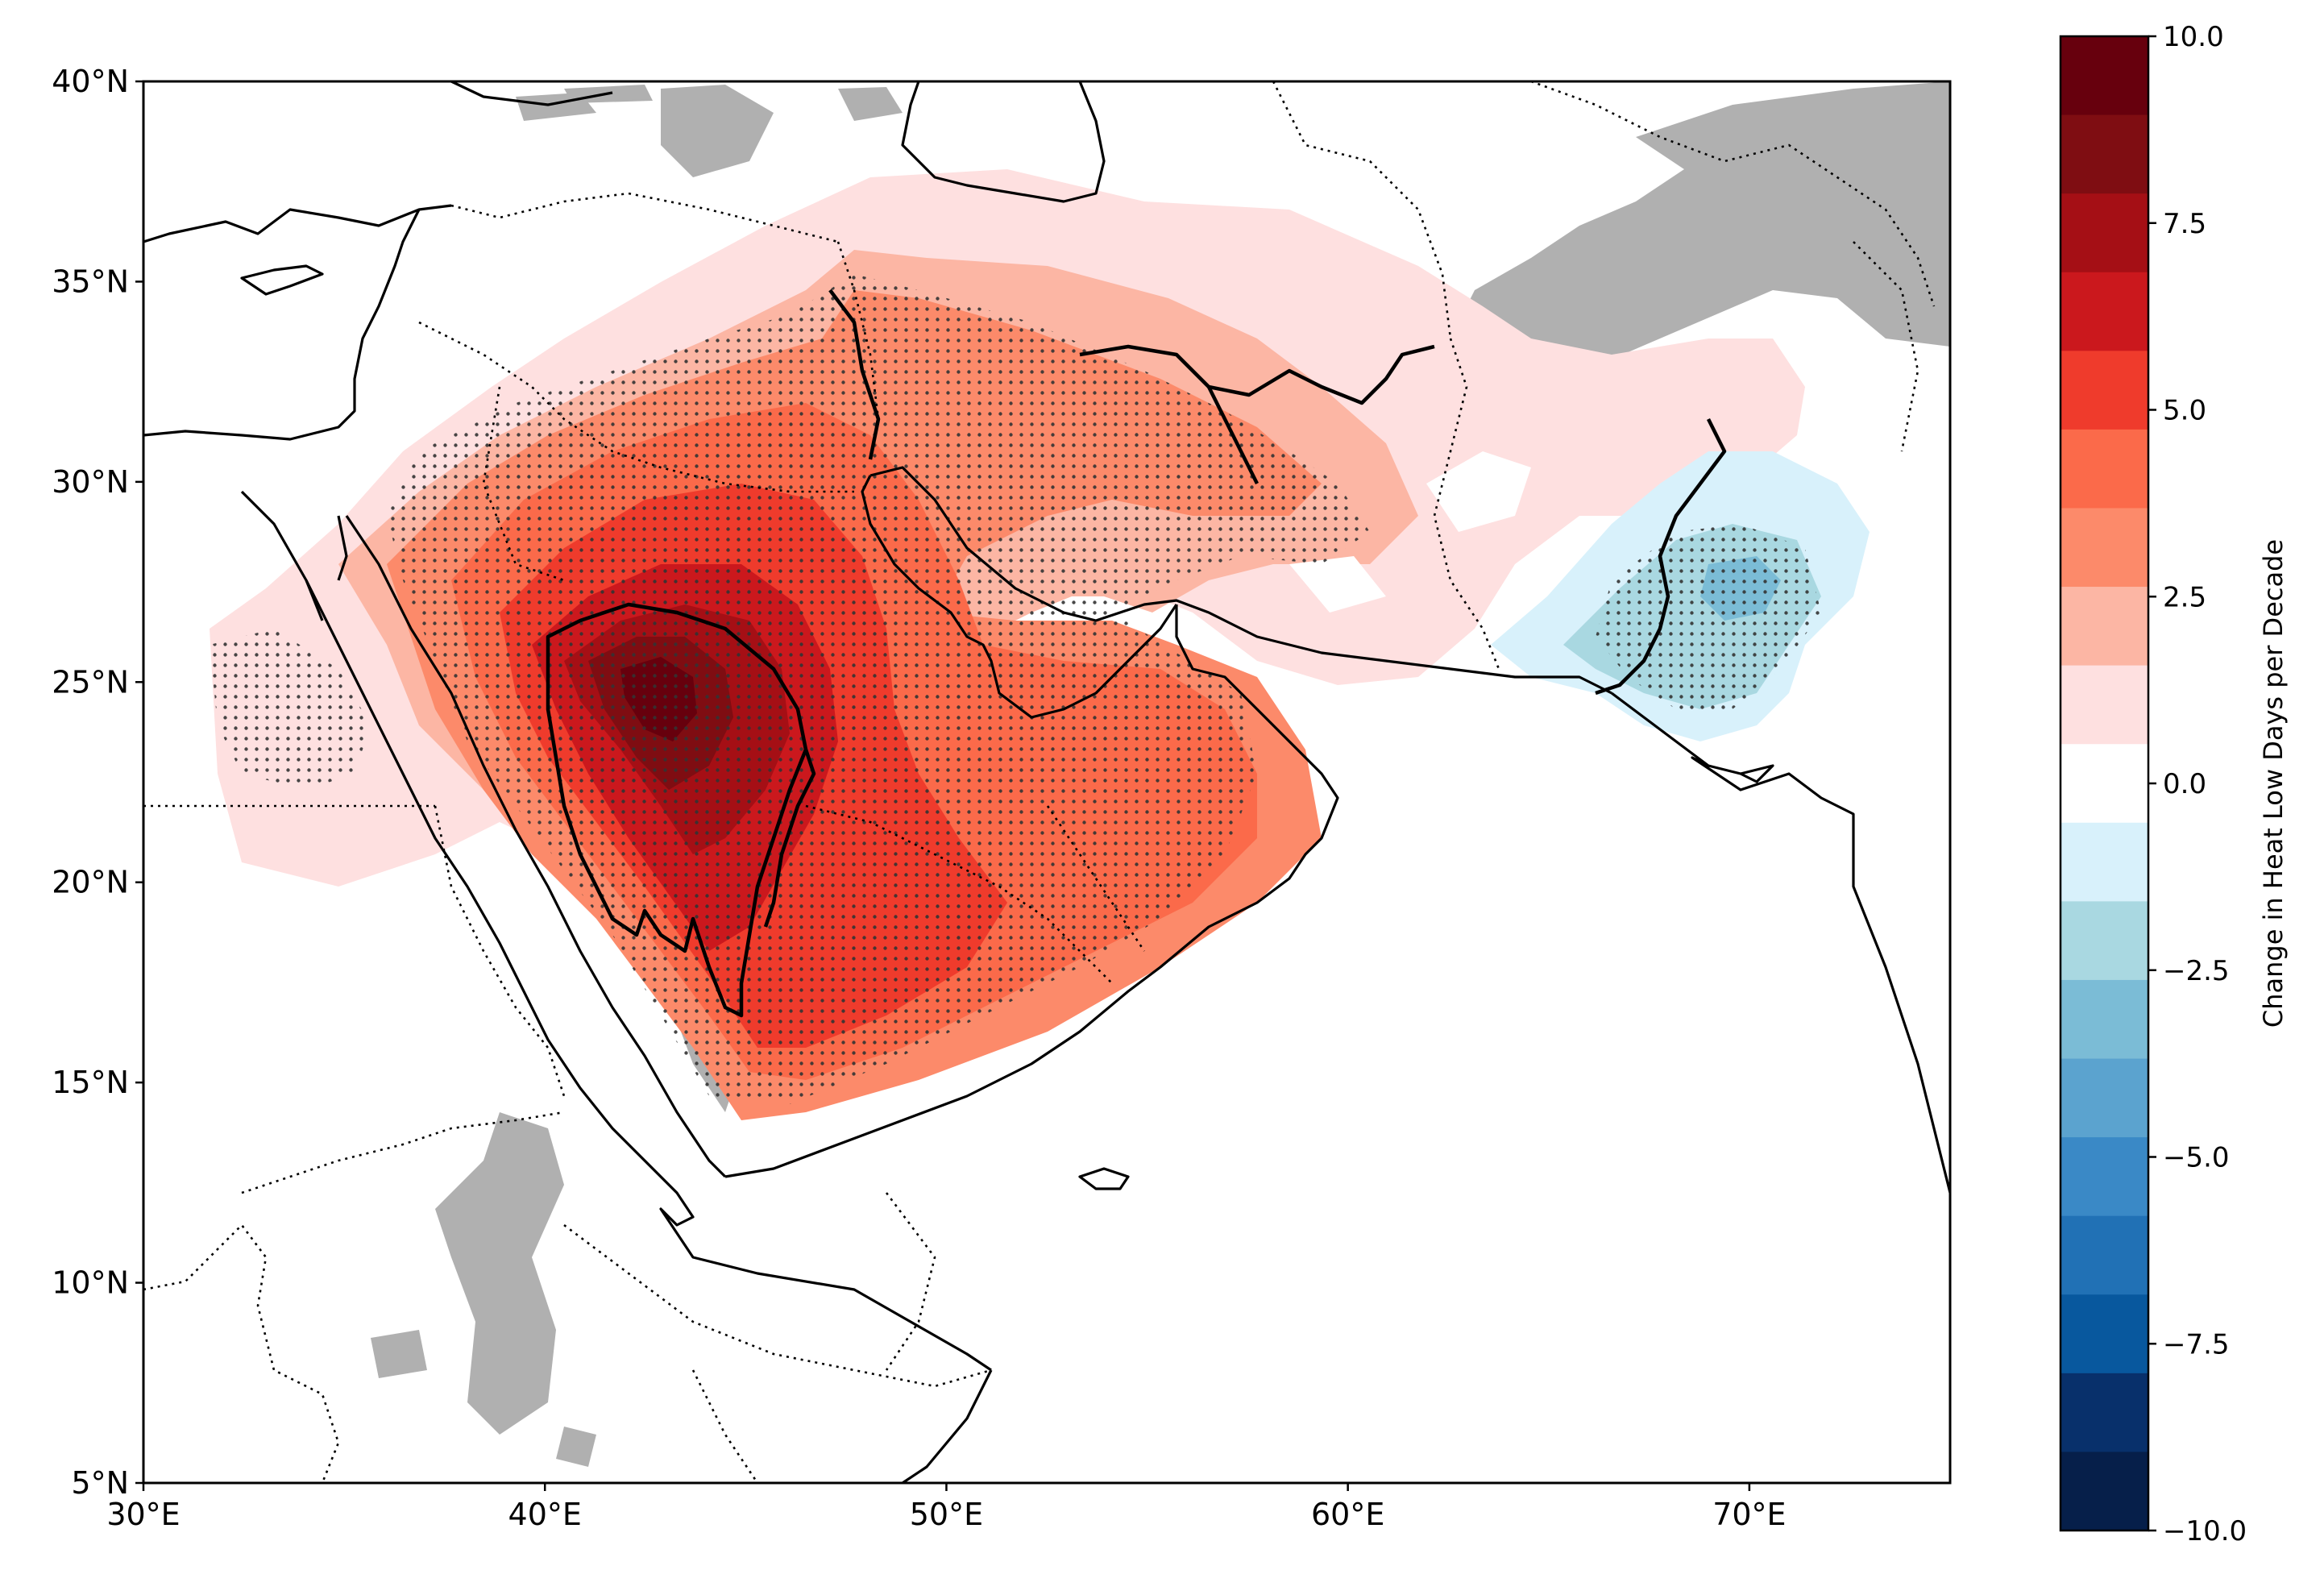 The height and width of the screenshot is (1570, 2324). I want to click on y-tick-label: 5°N, so click(100, 1483).